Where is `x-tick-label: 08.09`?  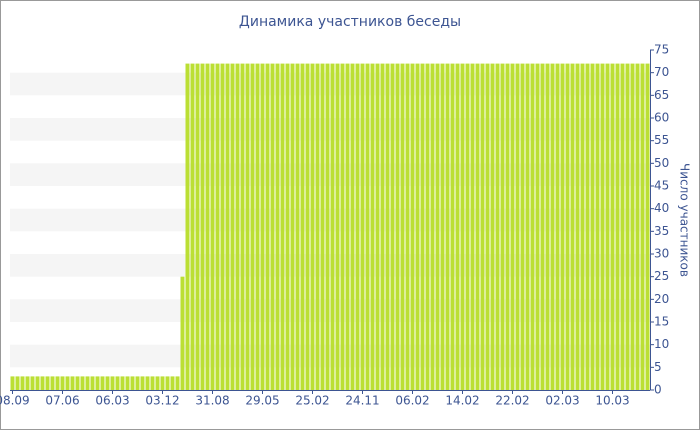 x-tick-label: 08.09 is located at coordinates (15, 401).